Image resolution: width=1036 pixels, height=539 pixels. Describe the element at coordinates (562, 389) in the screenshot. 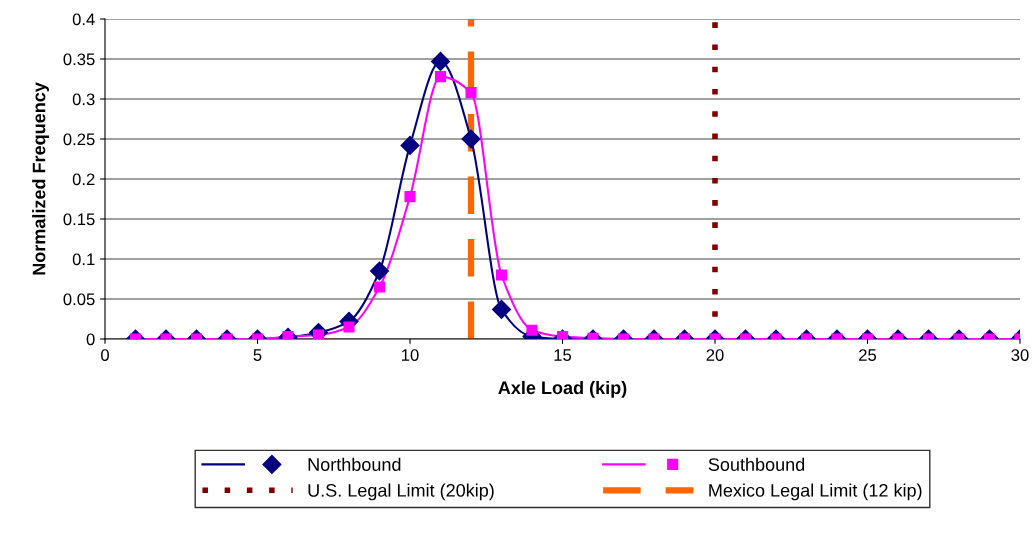

I see `x-axis-title: Axle Load (kip)` at that location.